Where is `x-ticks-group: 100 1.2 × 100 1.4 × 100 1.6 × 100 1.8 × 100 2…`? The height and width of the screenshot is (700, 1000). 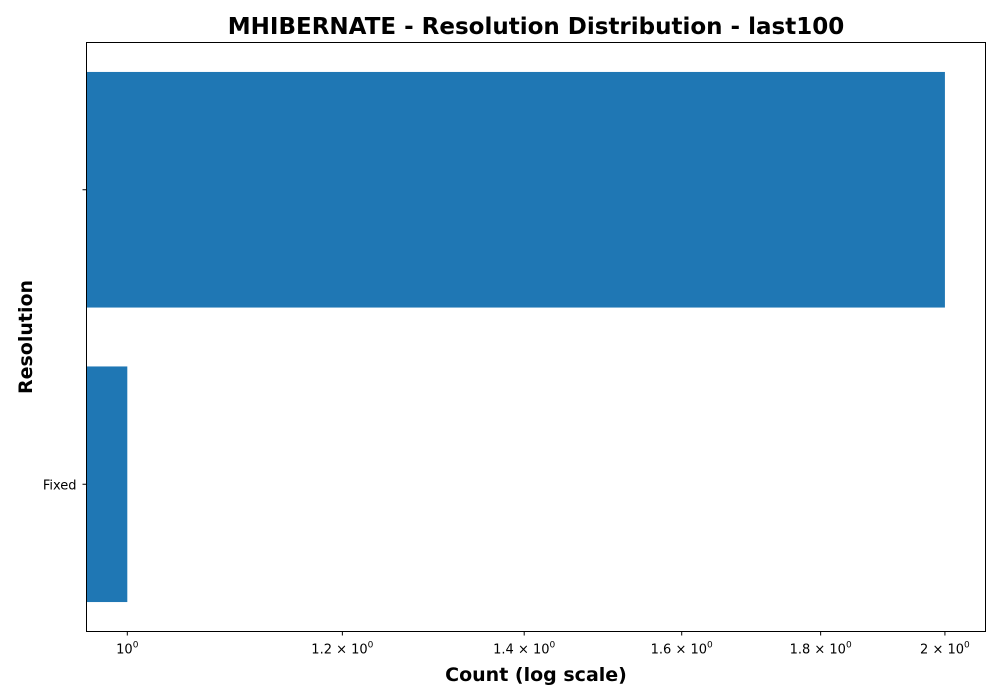
x-ticks-group: 100 1.2 × 100 1.4 × 100 1.6 × 100 1.8 × 100 2… is located at coordinates (543, 644).